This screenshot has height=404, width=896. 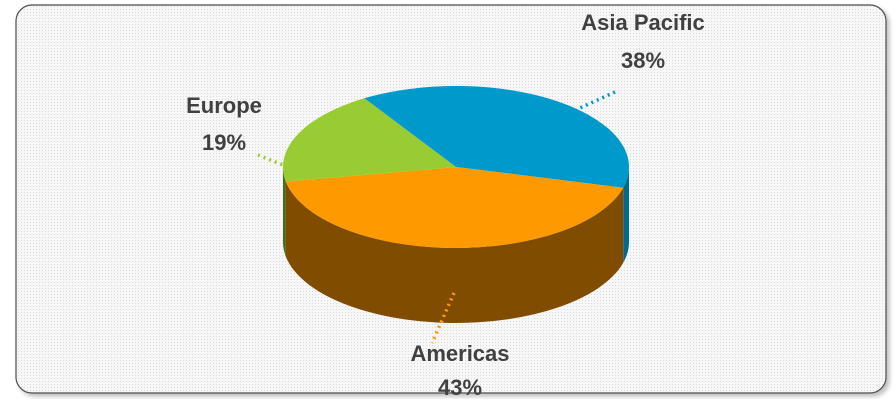 I want to click on leader-asia-pacific, so click(x=597, y=100).